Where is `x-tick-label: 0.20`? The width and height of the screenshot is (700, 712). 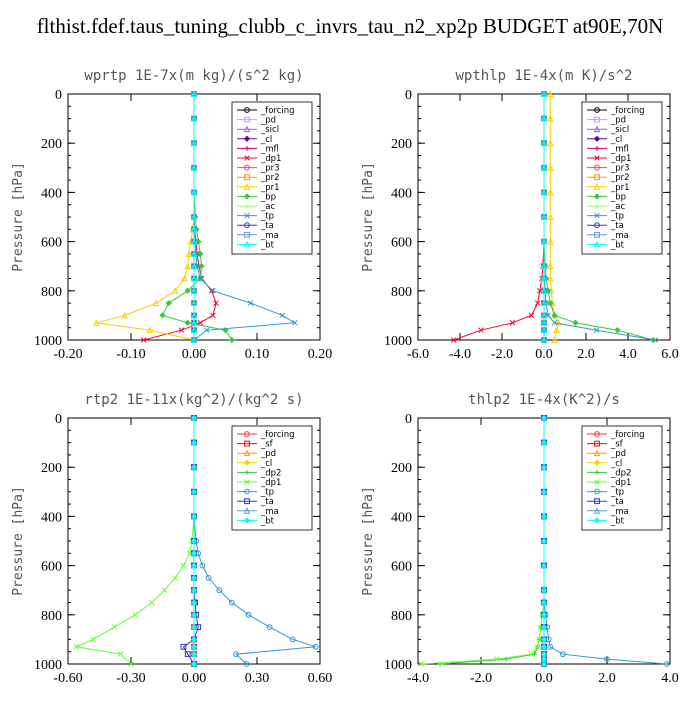
x-tick-label: 0.20 is located at coordinates (320, 354).